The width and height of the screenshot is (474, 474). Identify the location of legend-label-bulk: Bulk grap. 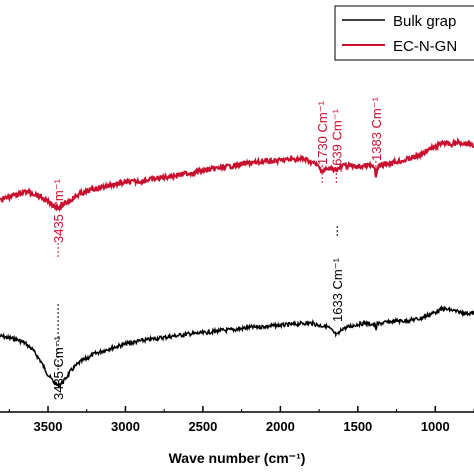
(424, 21).